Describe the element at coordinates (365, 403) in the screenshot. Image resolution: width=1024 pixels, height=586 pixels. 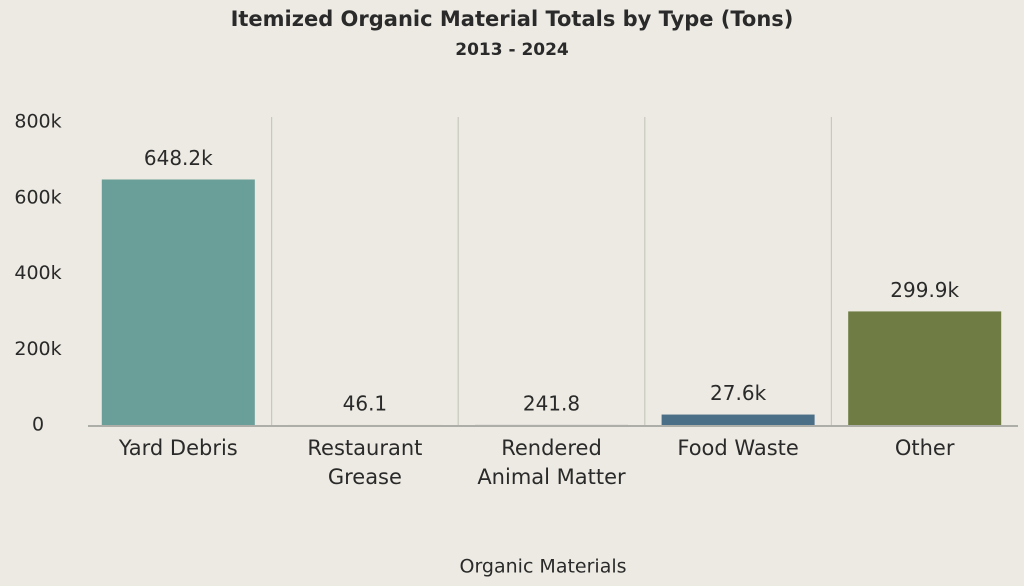
I see `data-label: 46.1` at that location.